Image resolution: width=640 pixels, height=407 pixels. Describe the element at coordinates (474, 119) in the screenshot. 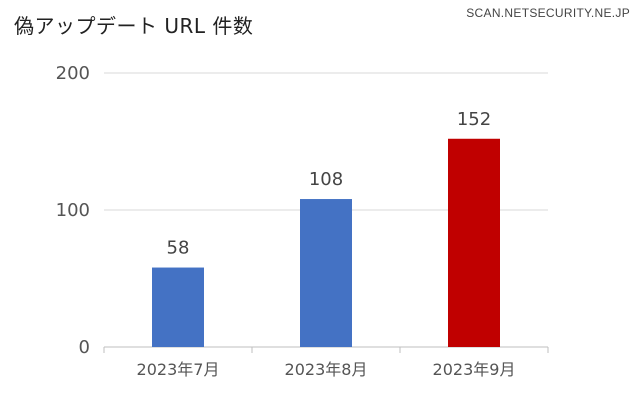

I see `bar-value-label: 152` at that location.